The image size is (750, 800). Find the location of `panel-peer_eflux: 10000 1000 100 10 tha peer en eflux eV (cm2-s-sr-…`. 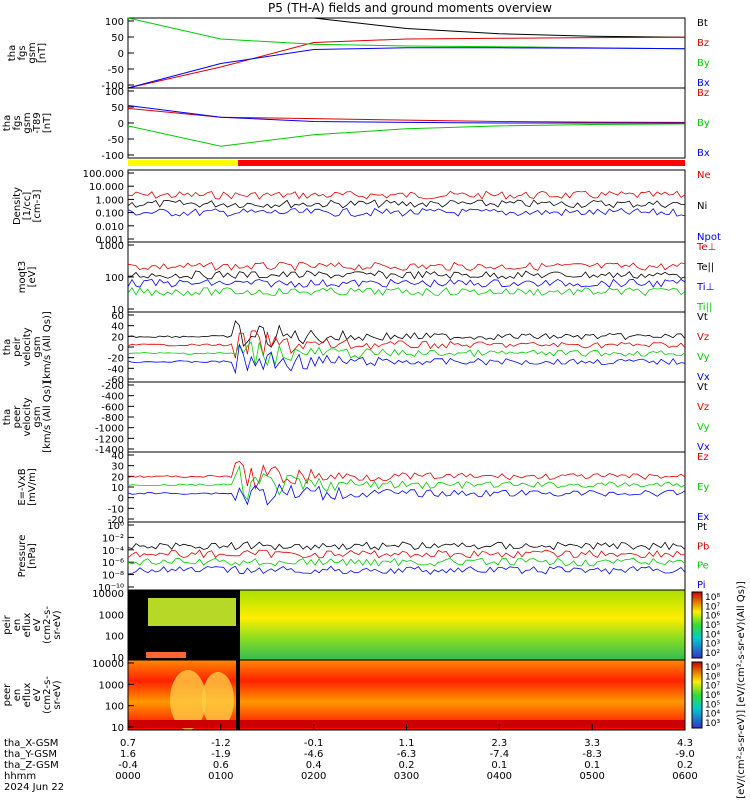

panel-peer_eflux: 10000 1000 100 10 tha peer en eflux eV (cm2-s-sr-… is located at coordinates (343, 696).